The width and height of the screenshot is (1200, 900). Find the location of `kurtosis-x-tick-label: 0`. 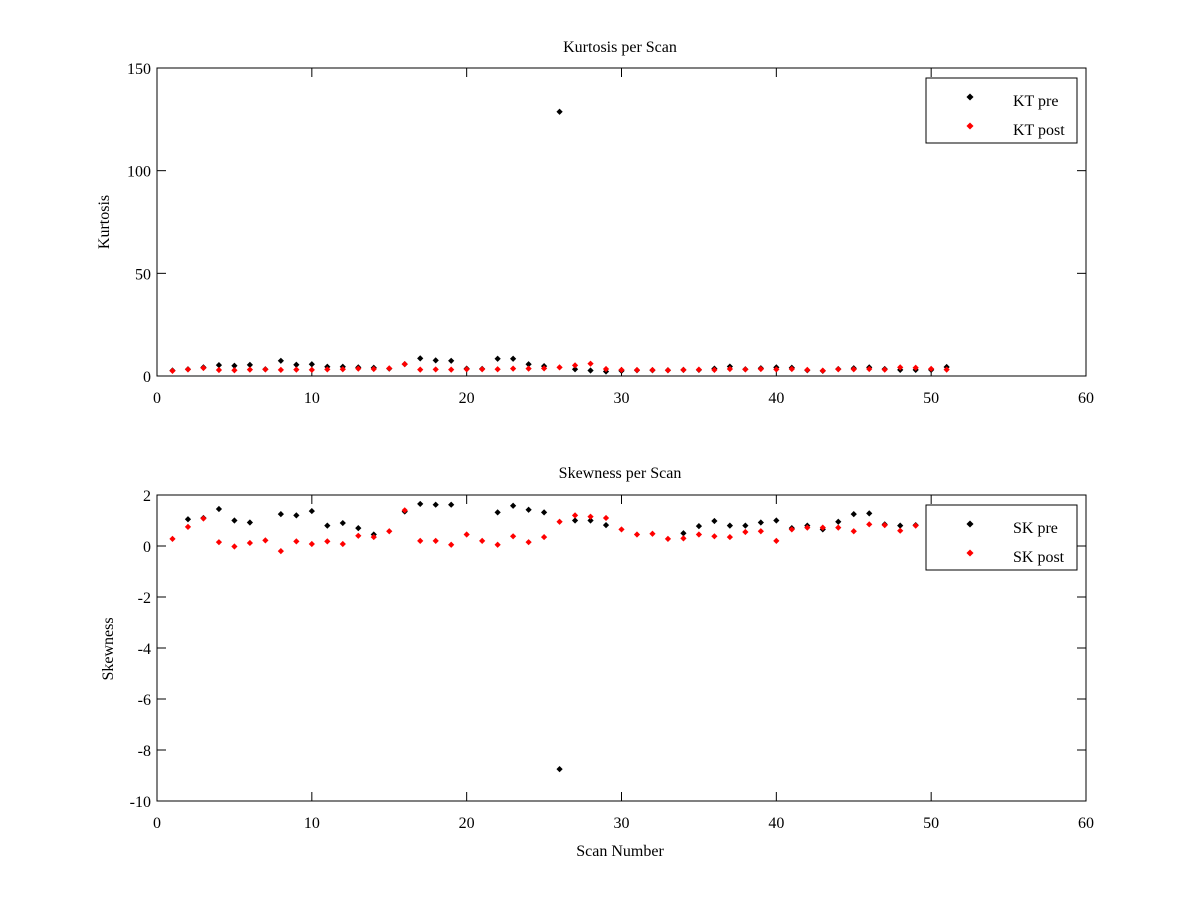

kurtosis-x-tick-label: 0 is located at coordinates (157, 398).